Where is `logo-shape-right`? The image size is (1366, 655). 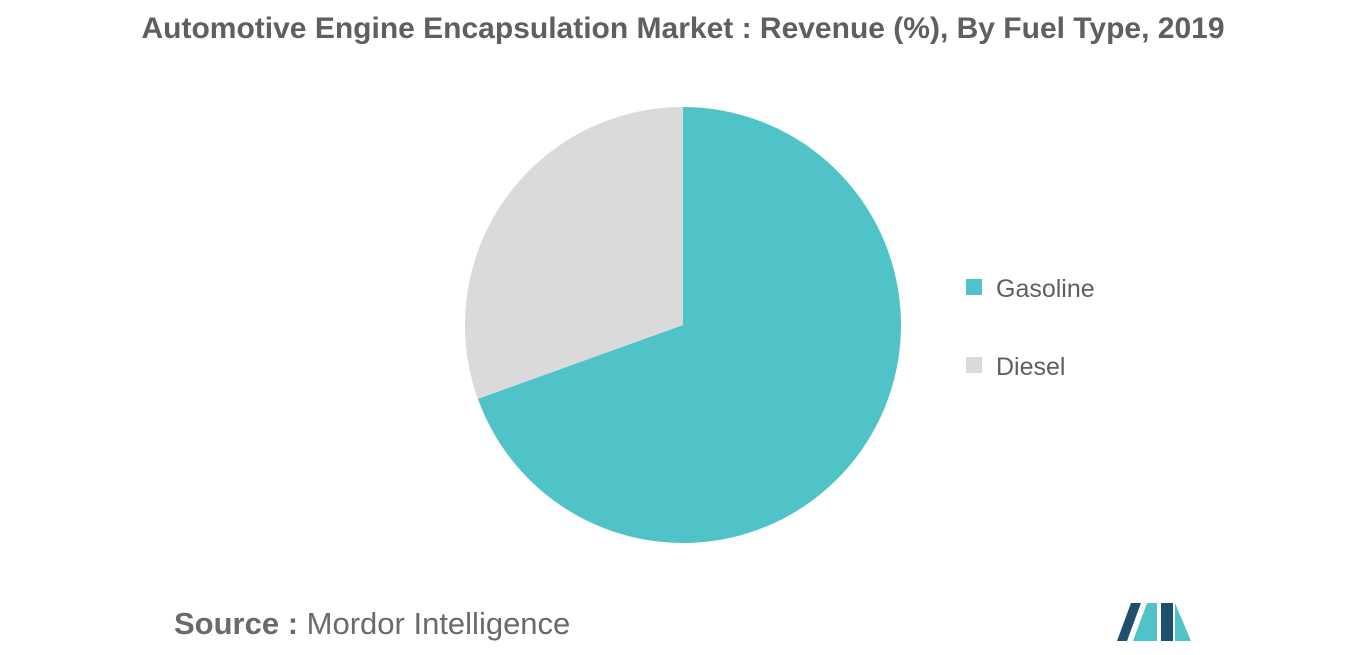 logo-shape-right is located at coordinates (1167, 622).